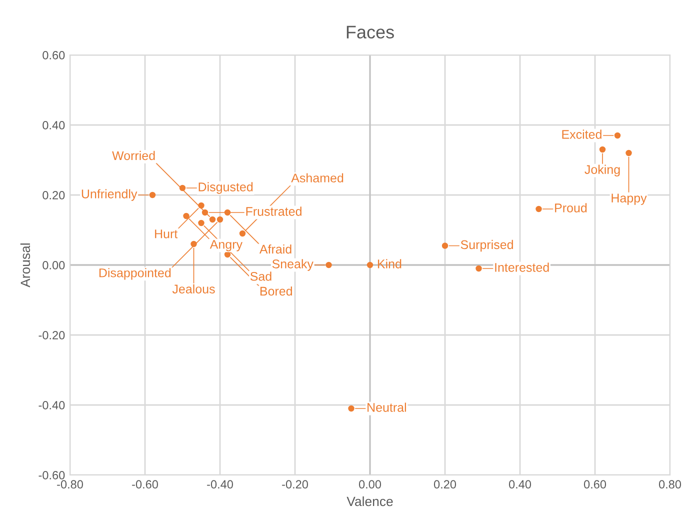 The height and width of the screenshot is (517, 687). I want to click on data-label: Ashamed, so click(317, 177).